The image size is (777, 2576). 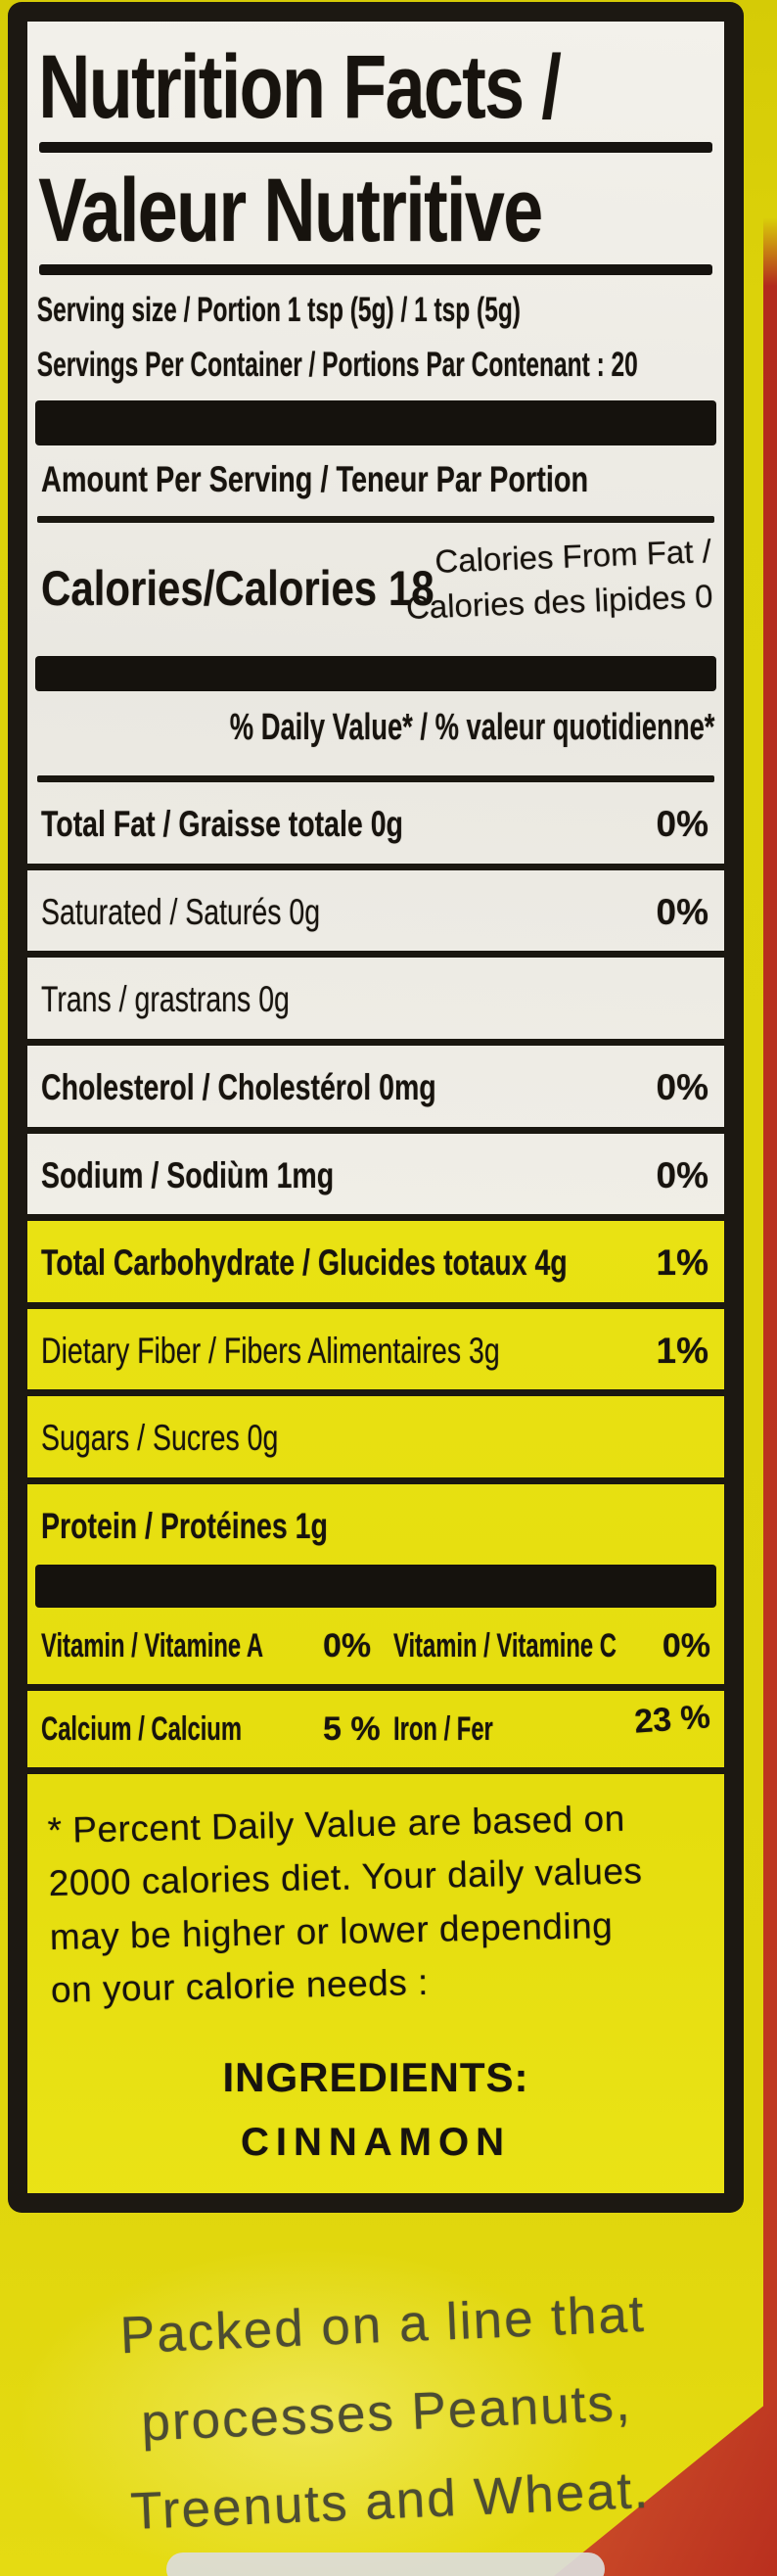 I want to click on label-title-fr: Valeur Nutritive, so click(x=290, y=210).